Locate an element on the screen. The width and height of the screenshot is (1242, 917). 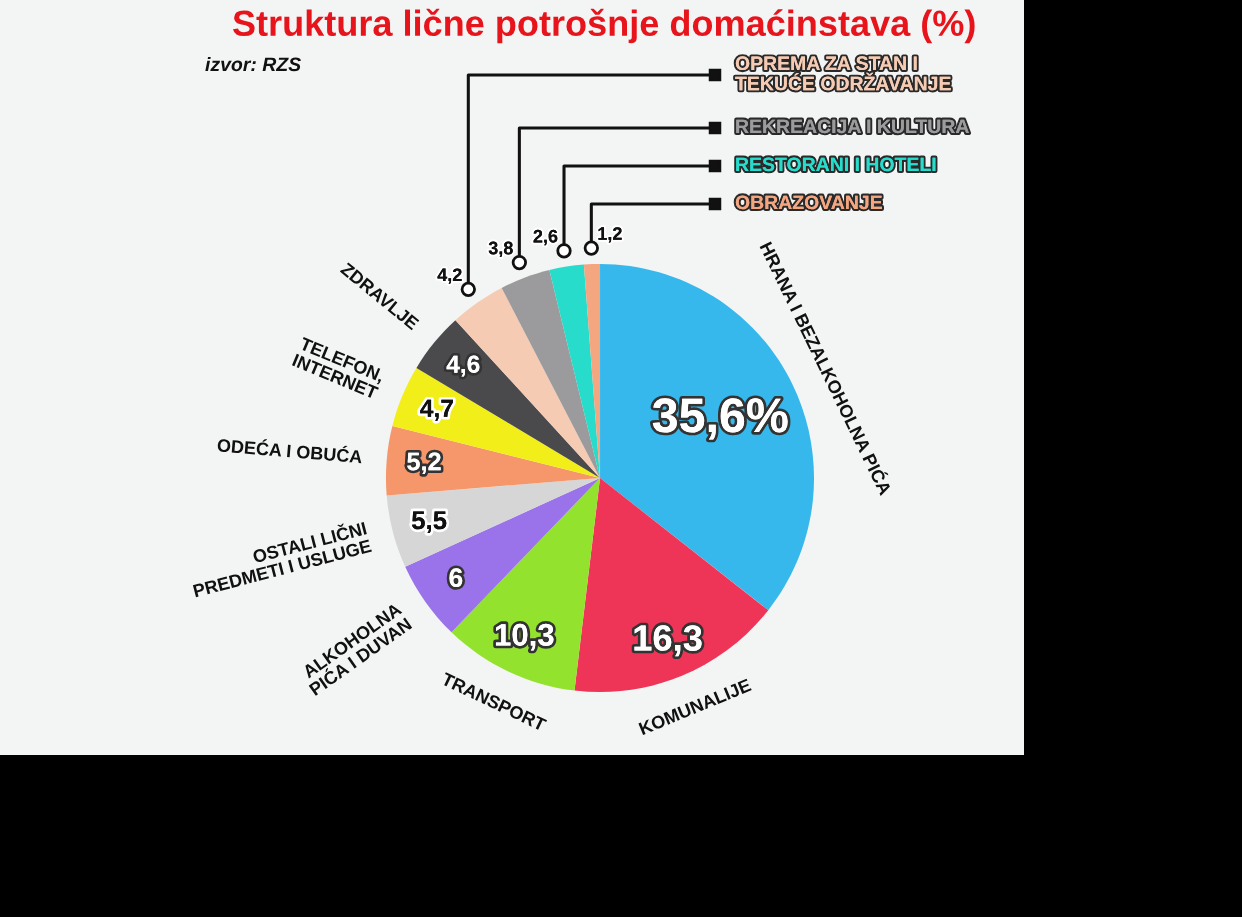
data-label: 6 is located at coordinates (456, 578).